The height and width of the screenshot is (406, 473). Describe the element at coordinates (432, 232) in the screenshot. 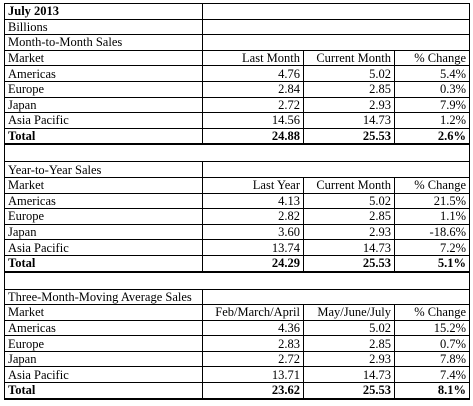

I see `value-cell: -18.6%` at that location.